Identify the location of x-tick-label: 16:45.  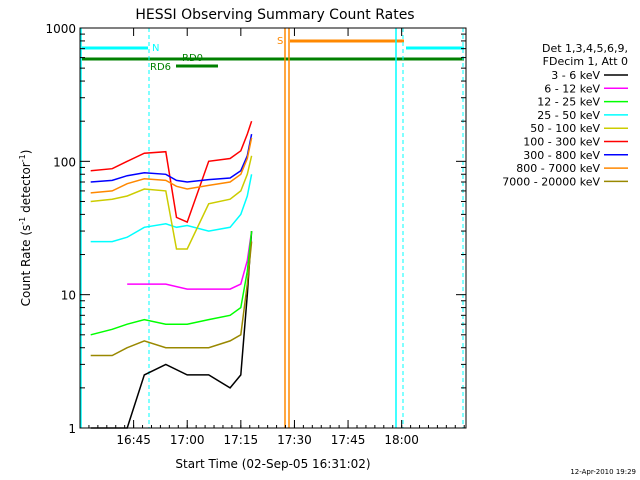
(133, 440).